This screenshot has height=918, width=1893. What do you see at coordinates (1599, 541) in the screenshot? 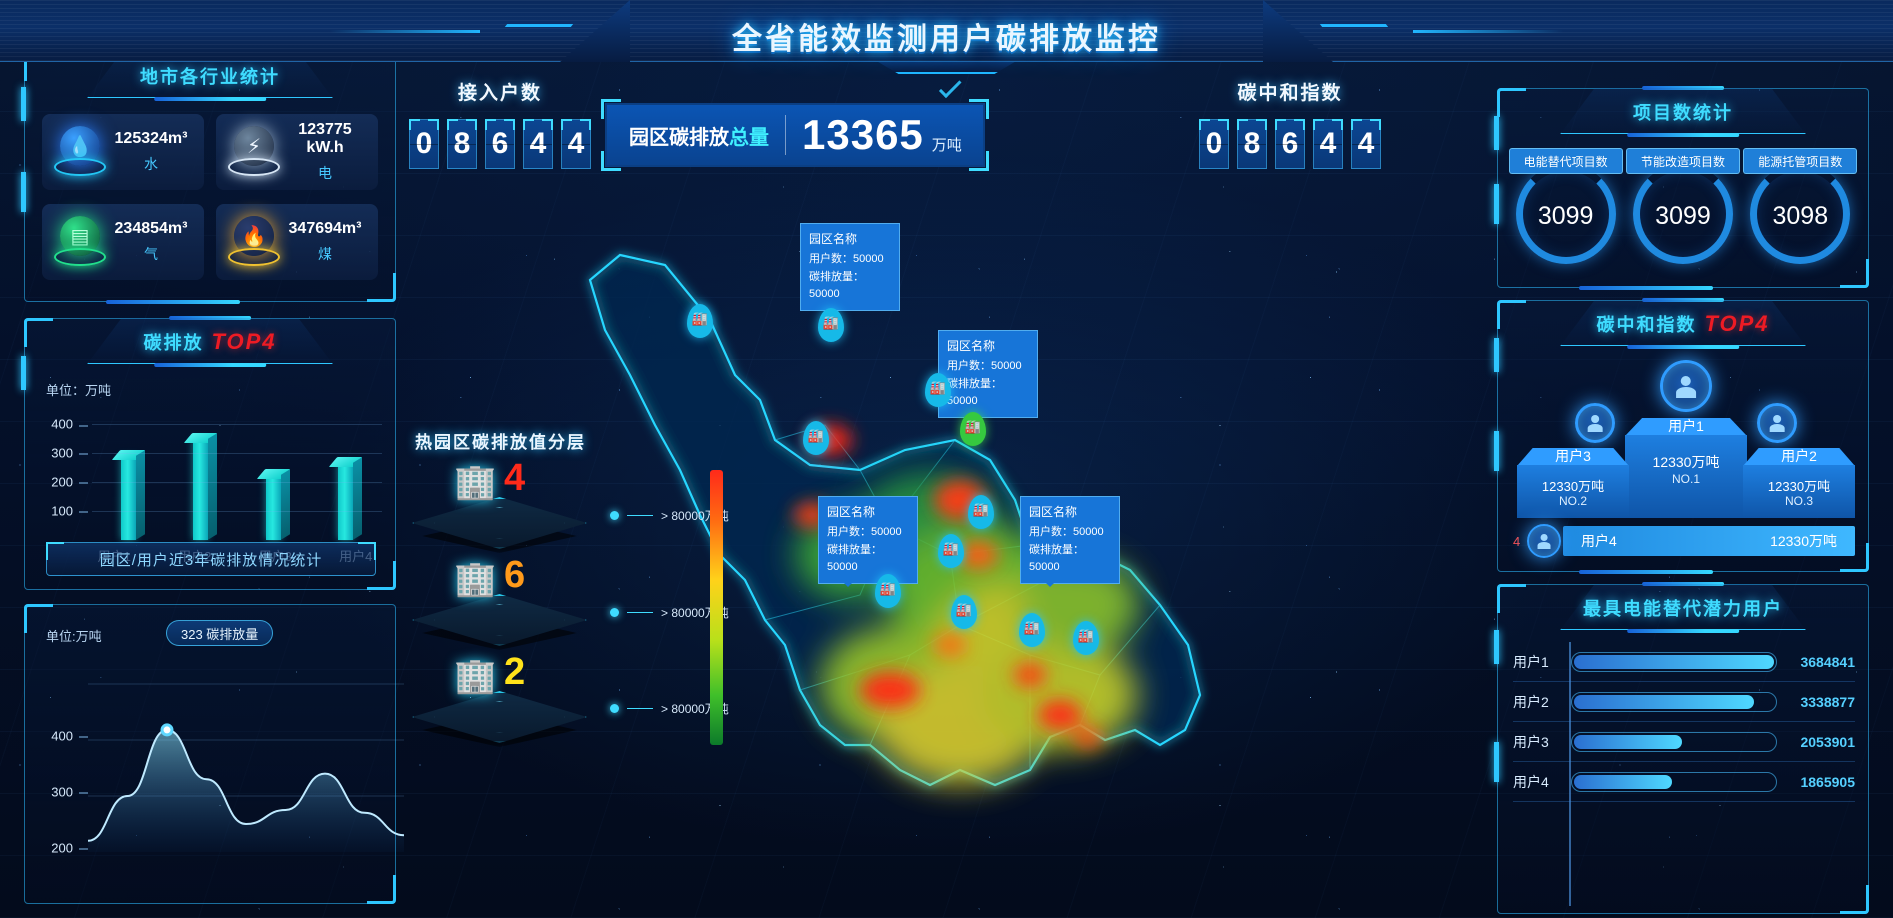
I see `rank4-name: 用户4` at bounding box center [1599, 541].